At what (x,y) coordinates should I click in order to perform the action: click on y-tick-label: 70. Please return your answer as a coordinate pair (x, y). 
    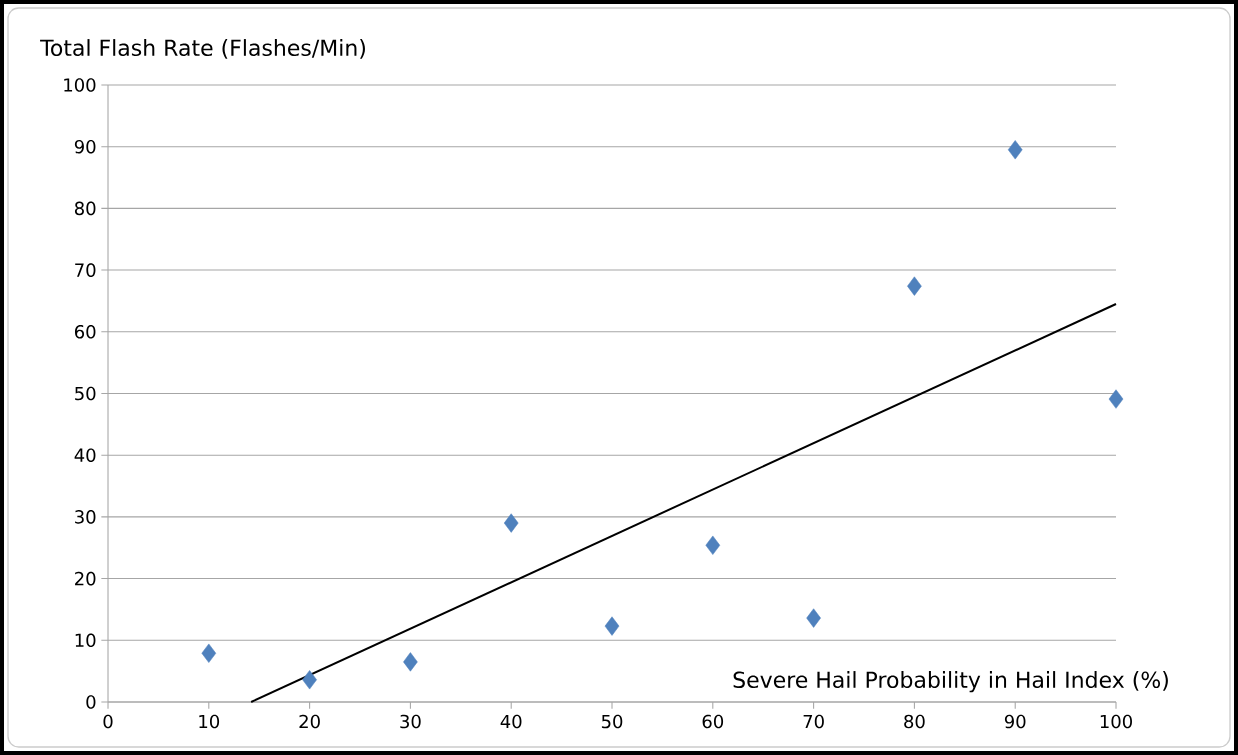
    Looking at the image, I should click on (85, 270).